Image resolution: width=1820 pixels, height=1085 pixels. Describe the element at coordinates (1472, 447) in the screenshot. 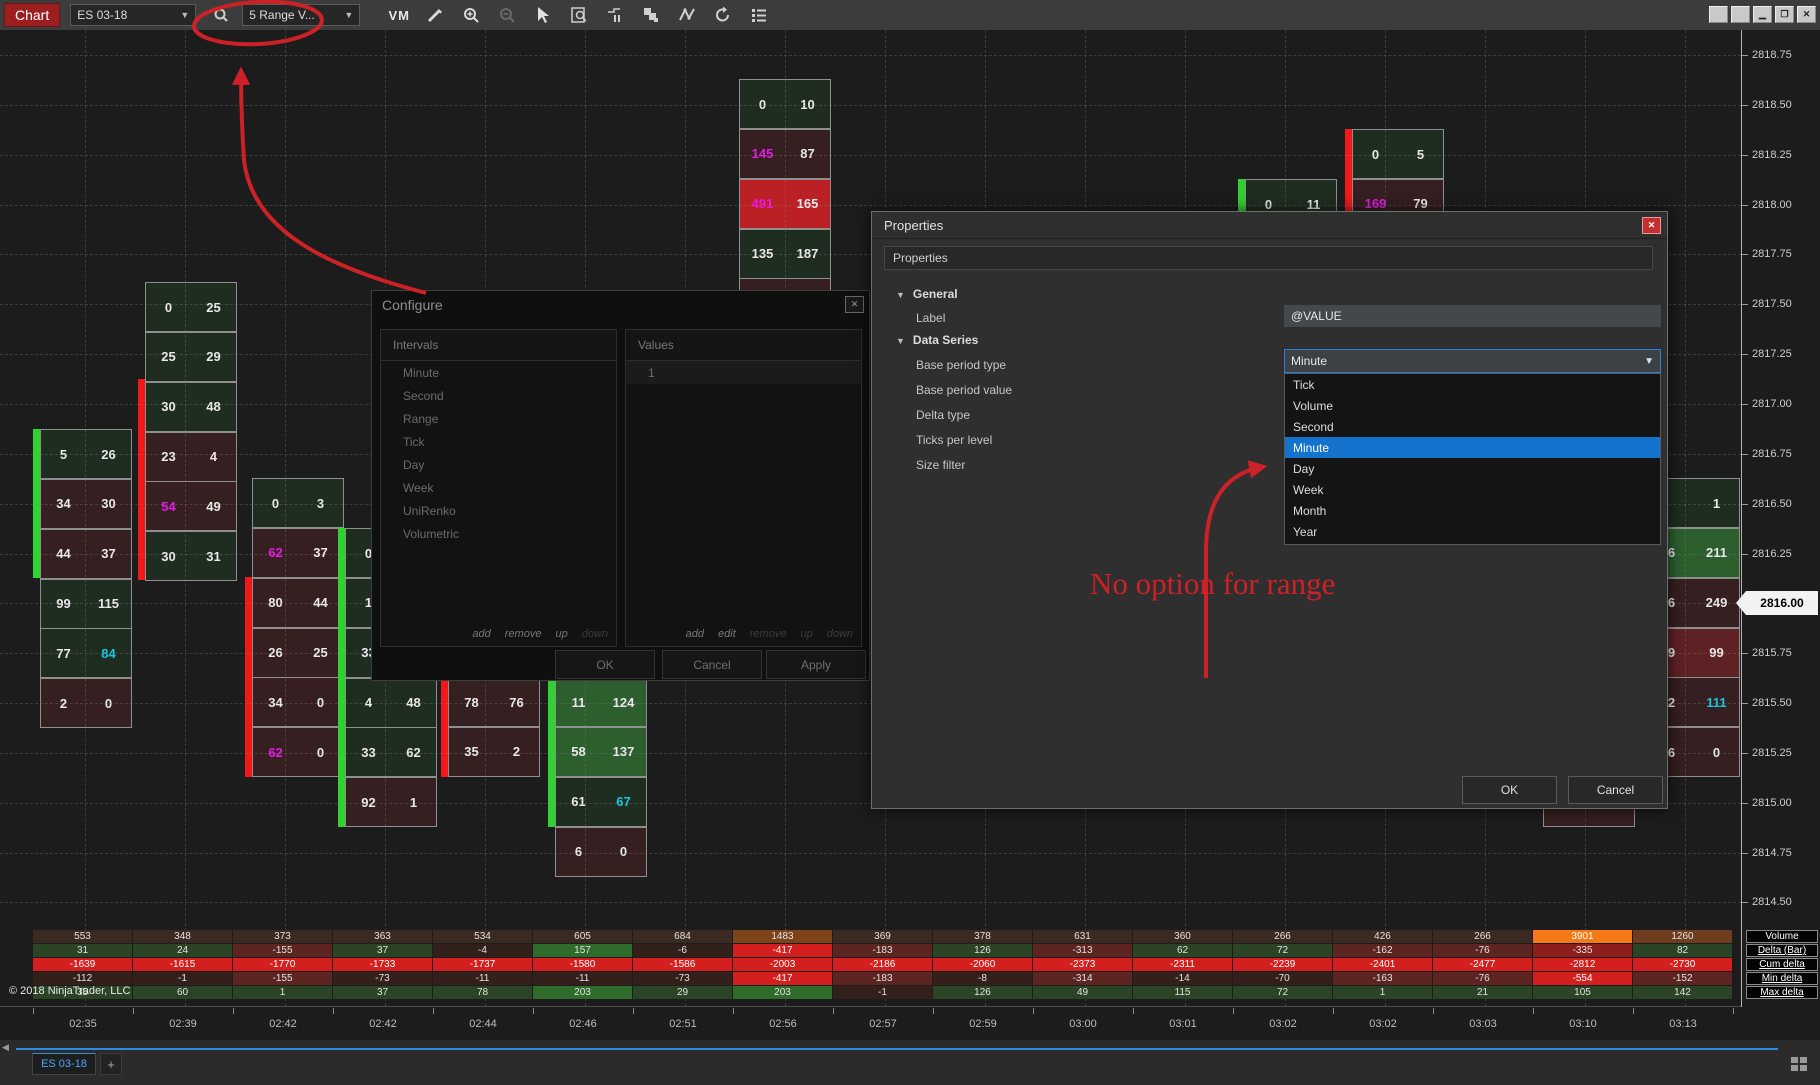

I see `dropdown-option-minute: Minute` at that location.